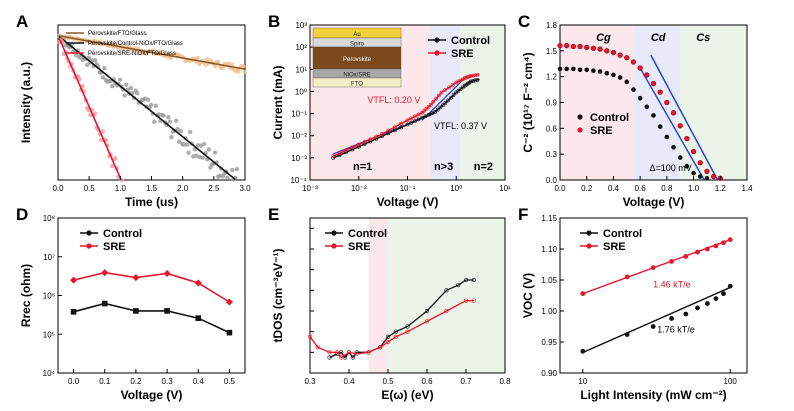 Image resolution: width=794 pixels, height=411 pixels. What do you see at coordinates (362, 167) in the screenshot?
I see `region-label-n1: n=1` at bounding box center [362, 167].